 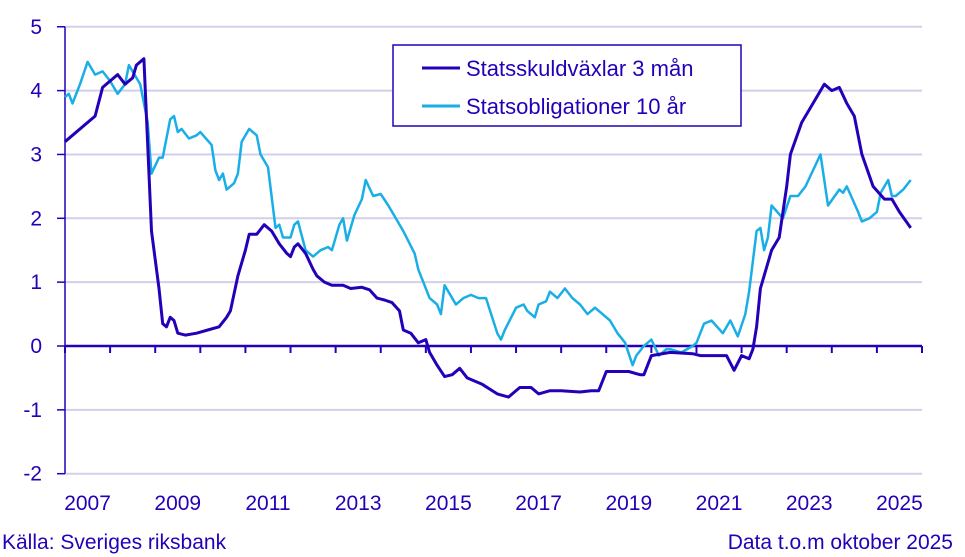 I want to click on x-tick-label: 2025, so click(x=899, y=503).